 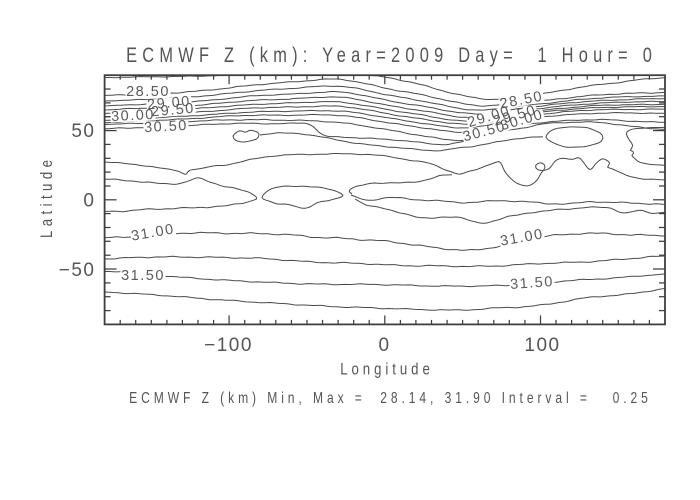 What do you see at coordinates (77, 270) in the screenshot?
I see `svg-text: −50` at bounding box center [77, 270].